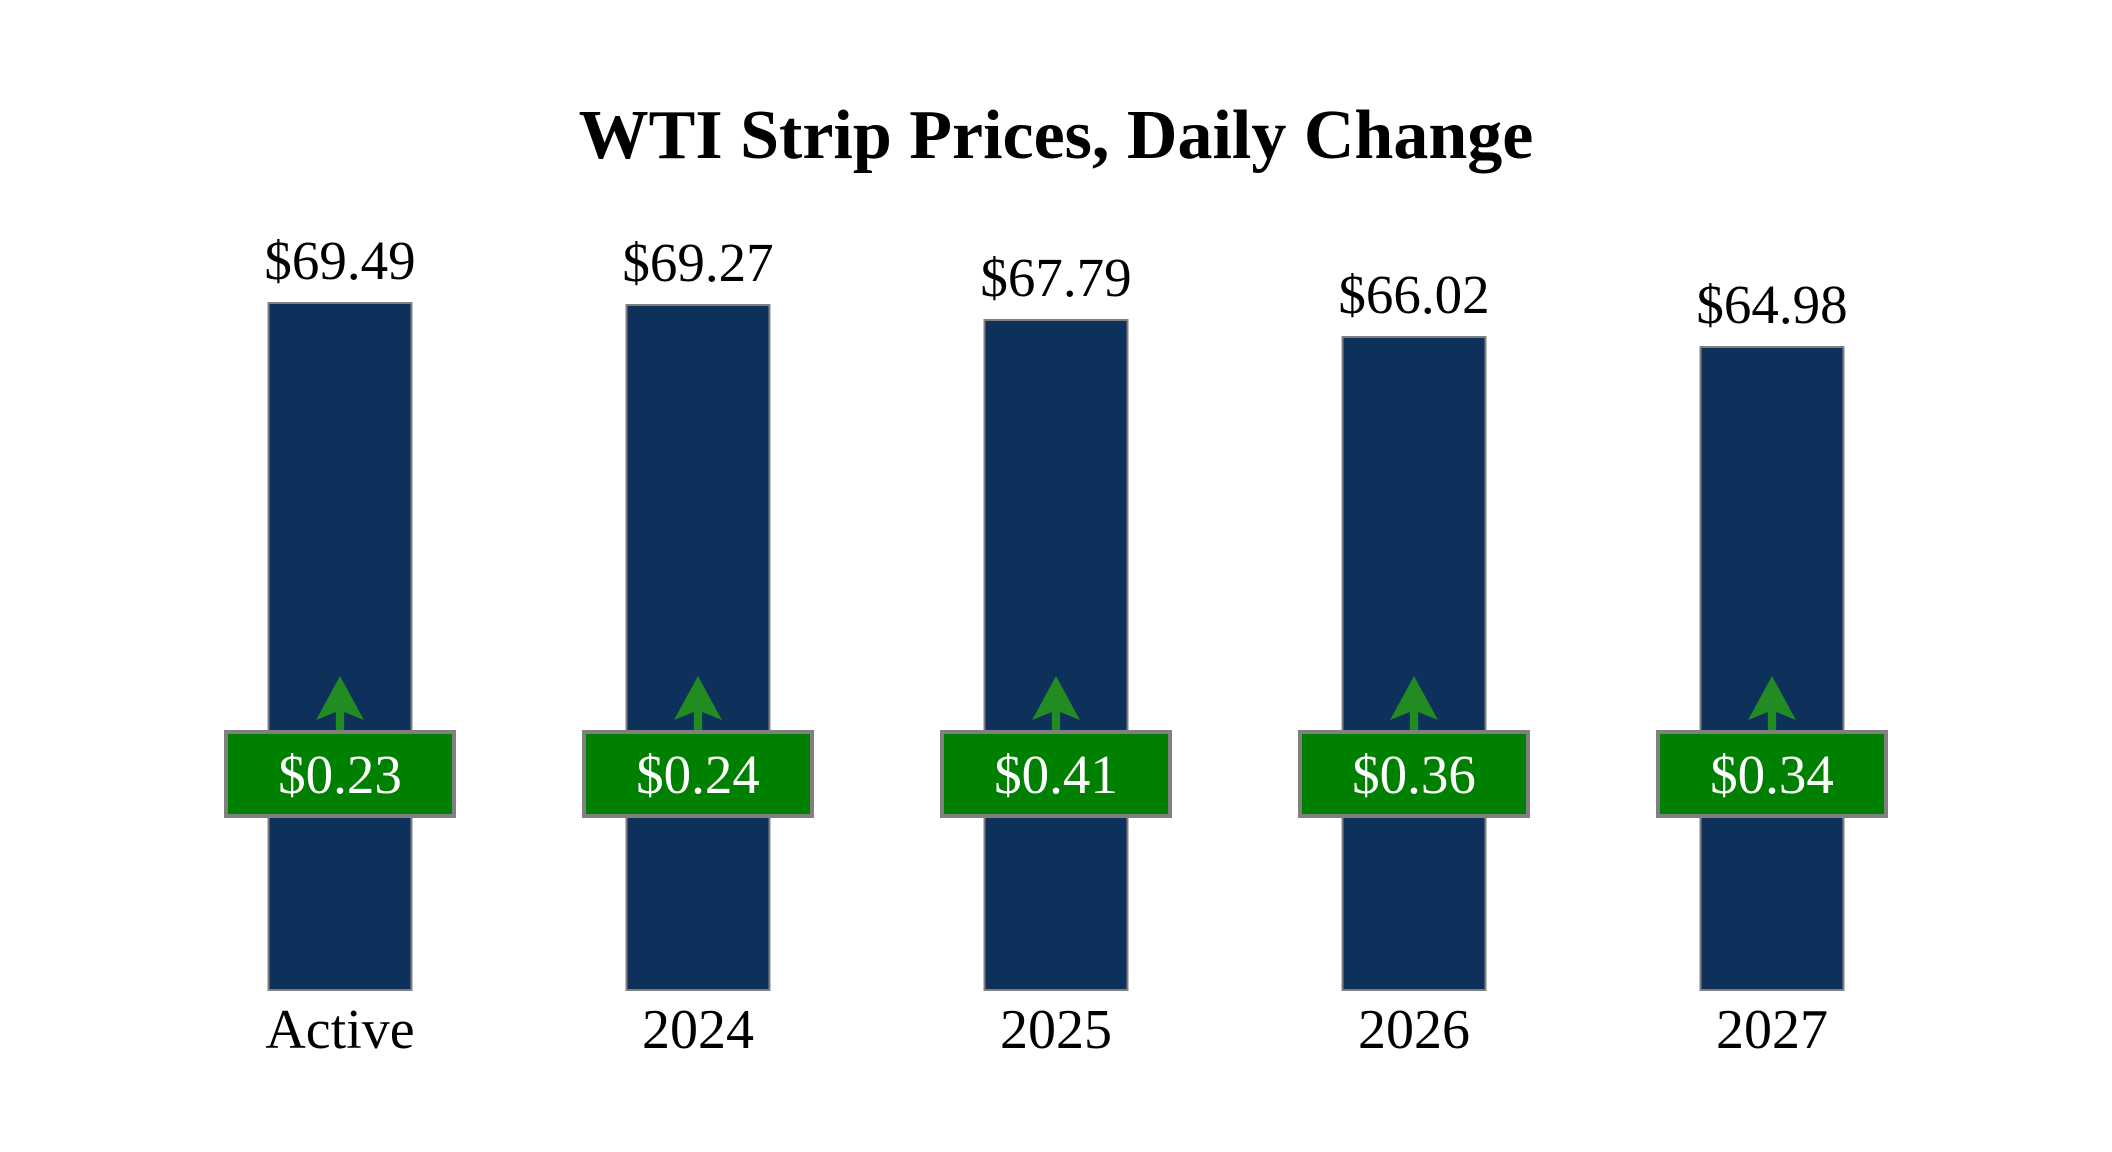  I want to click on change-badge: $0.23, so click(340, 774).